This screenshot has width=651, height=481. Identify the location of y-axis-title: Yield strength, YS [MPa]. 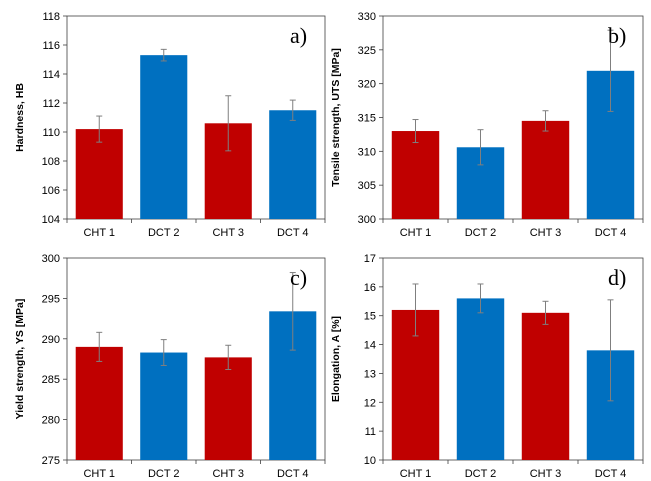
(20, 359).